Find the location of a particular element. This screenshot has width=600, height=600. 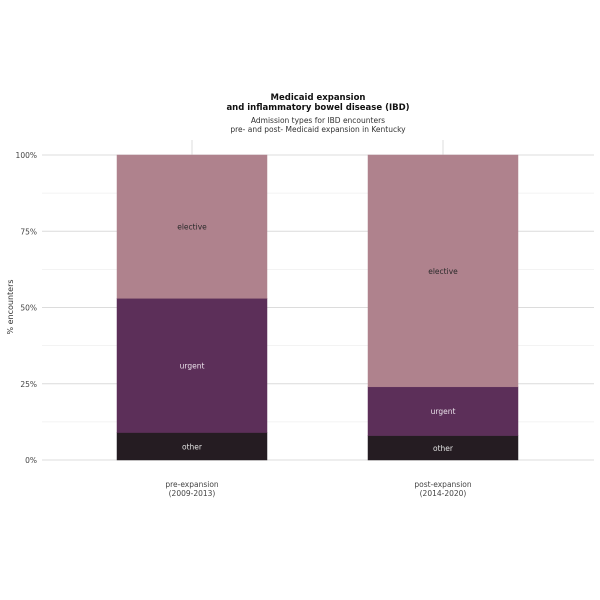

bar-segment-other is located at coordinates (192, 446).